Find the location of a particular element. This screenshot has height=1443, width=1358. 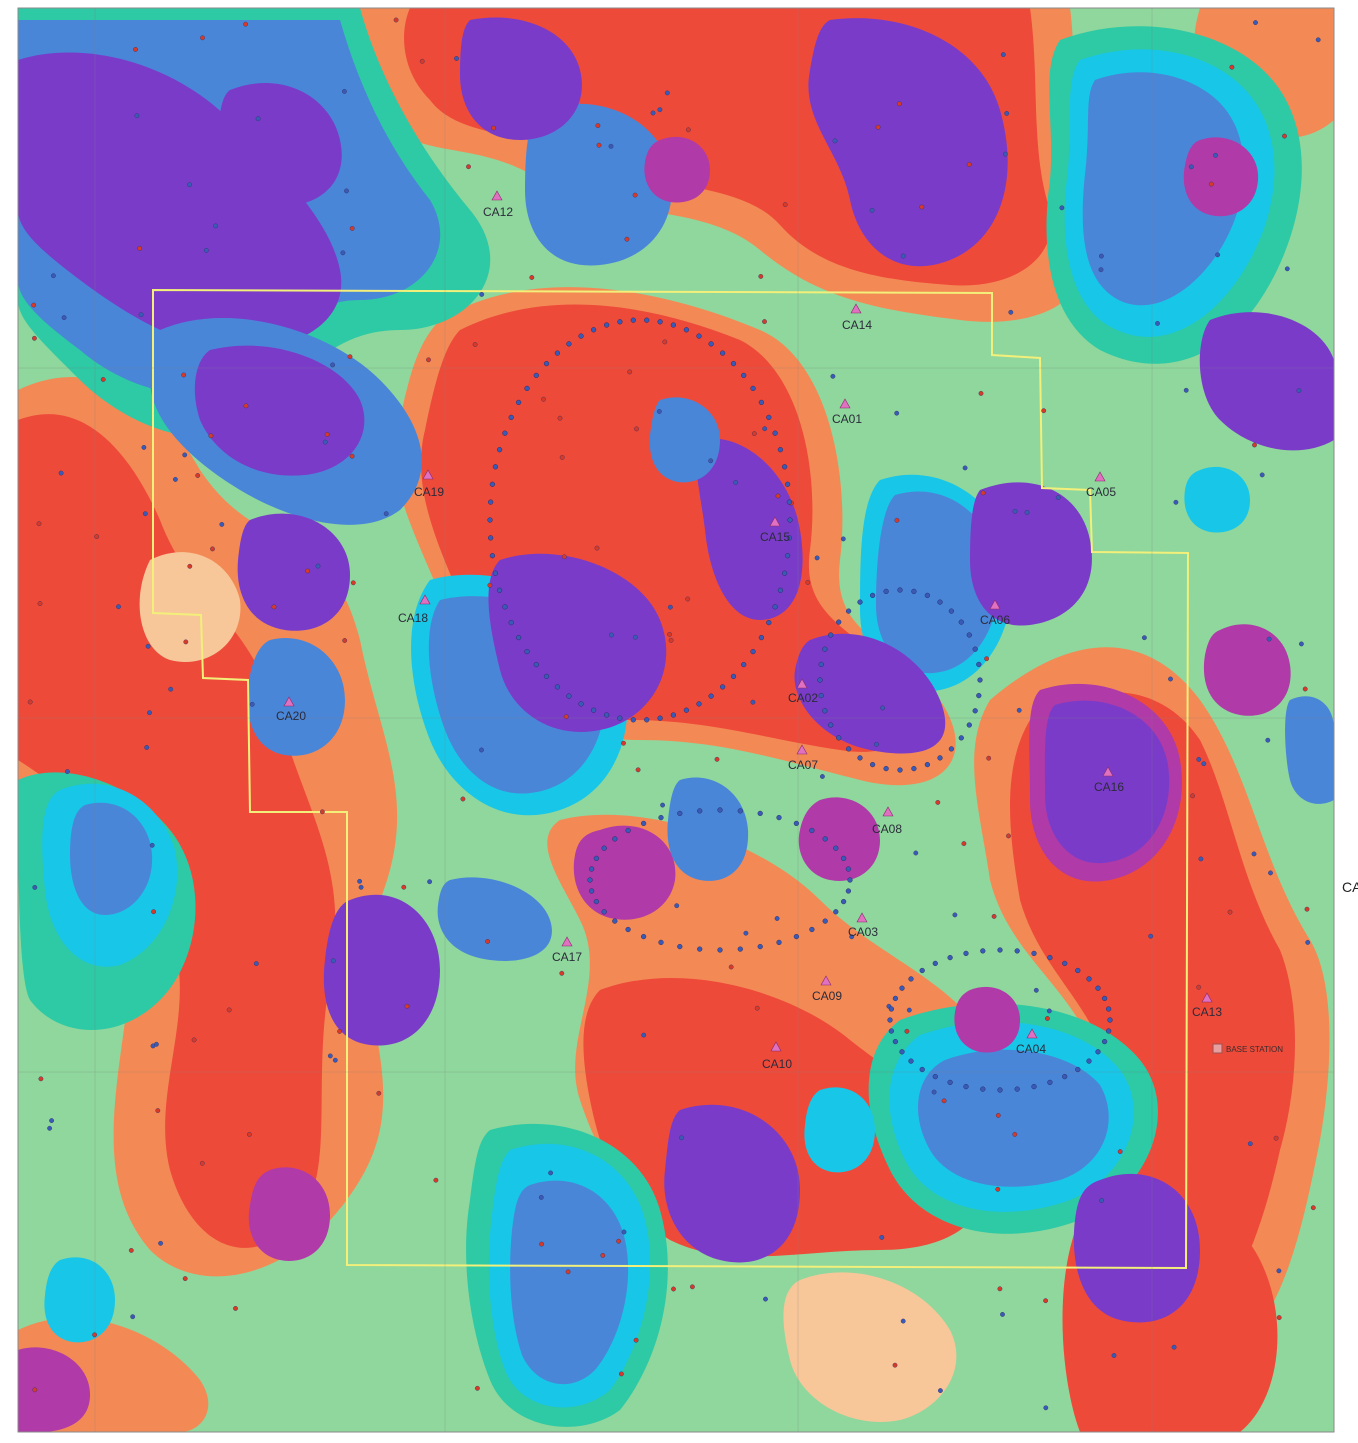

station-label: CA08 is located at coordinates (887, 829).